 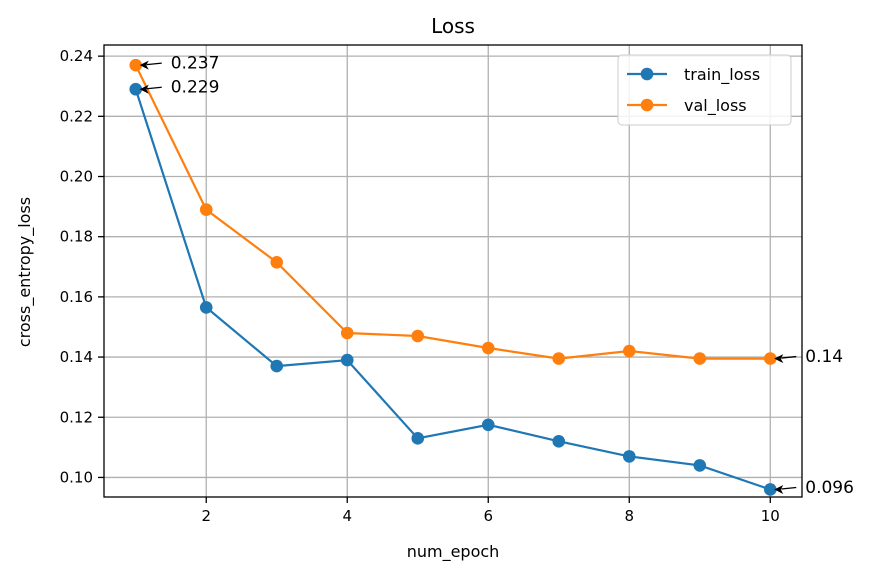 I want to click on x-tick-label: 8, so click(x=629, y=516).